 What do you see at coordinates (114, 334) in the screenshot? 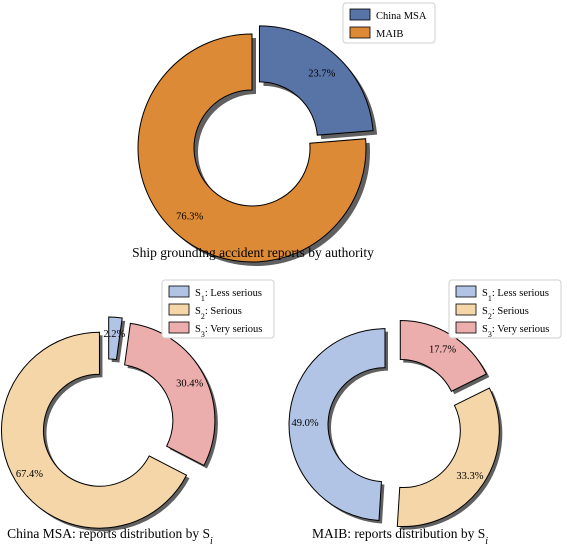
I see `data-label-s1-less-serious: 2.2%` at bounding box center [114, 334].